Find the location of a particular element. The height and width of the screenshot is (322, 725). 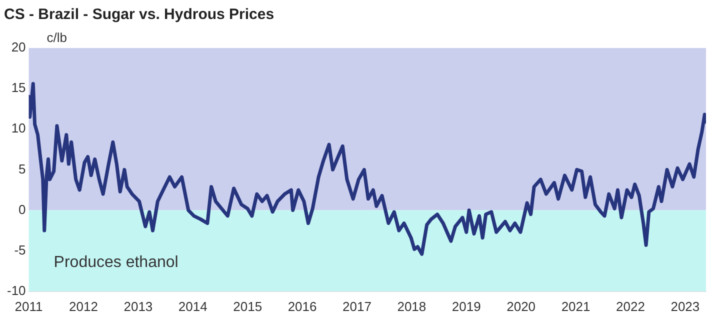

x-tick-label: 2017 is located at coordinates (357, 306).